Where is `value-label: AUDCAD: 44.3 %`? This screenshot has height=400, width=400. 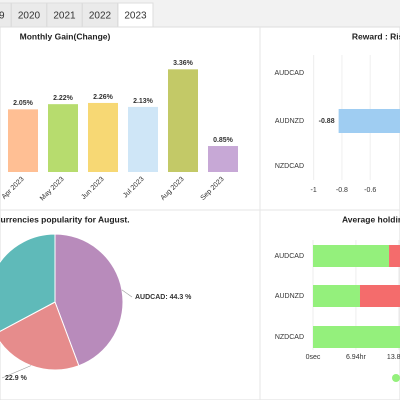
value-label: AUDCAD: 44.3 % is located at coordinates (163, 297).